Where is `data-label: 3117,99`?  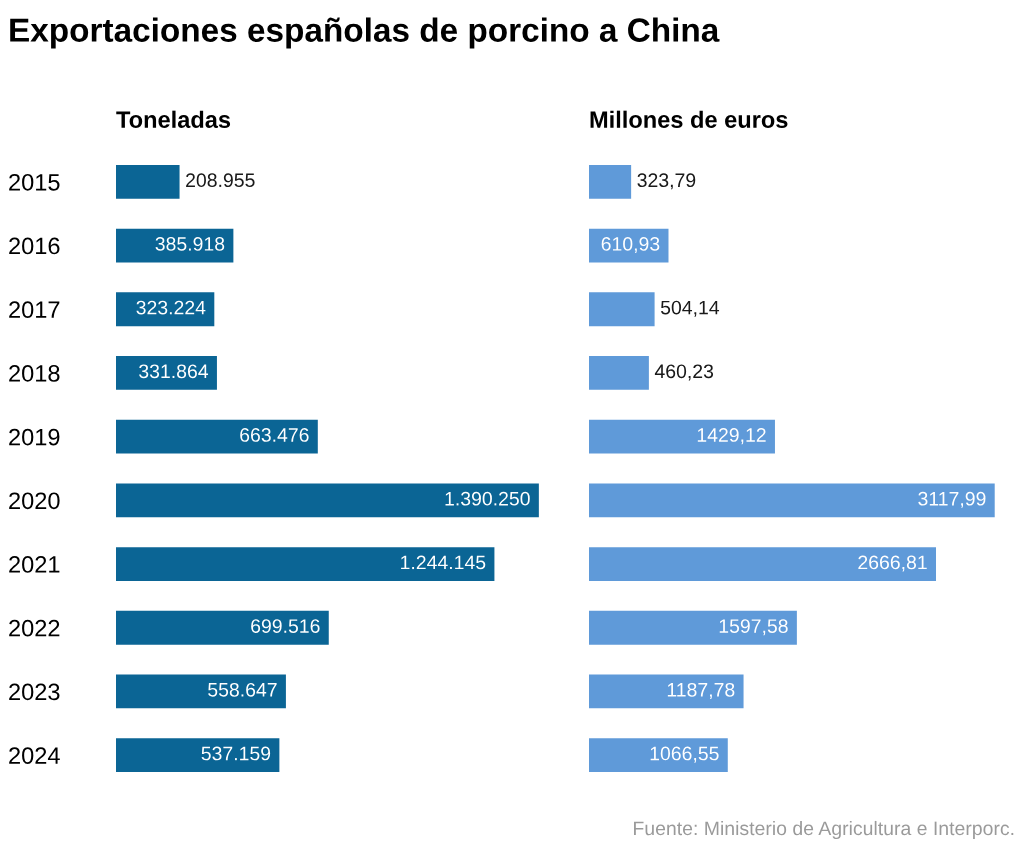
data-label: 3117,99 is located at coordinates (952, 499).